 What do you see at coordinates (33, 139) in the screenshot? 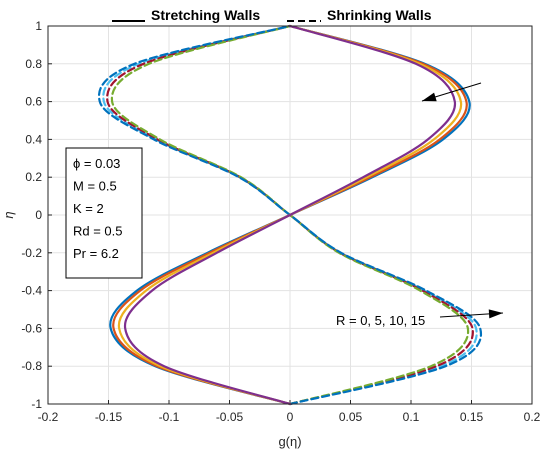
I see `y-tick-label: 0.4` at bounding box center [33, 139].